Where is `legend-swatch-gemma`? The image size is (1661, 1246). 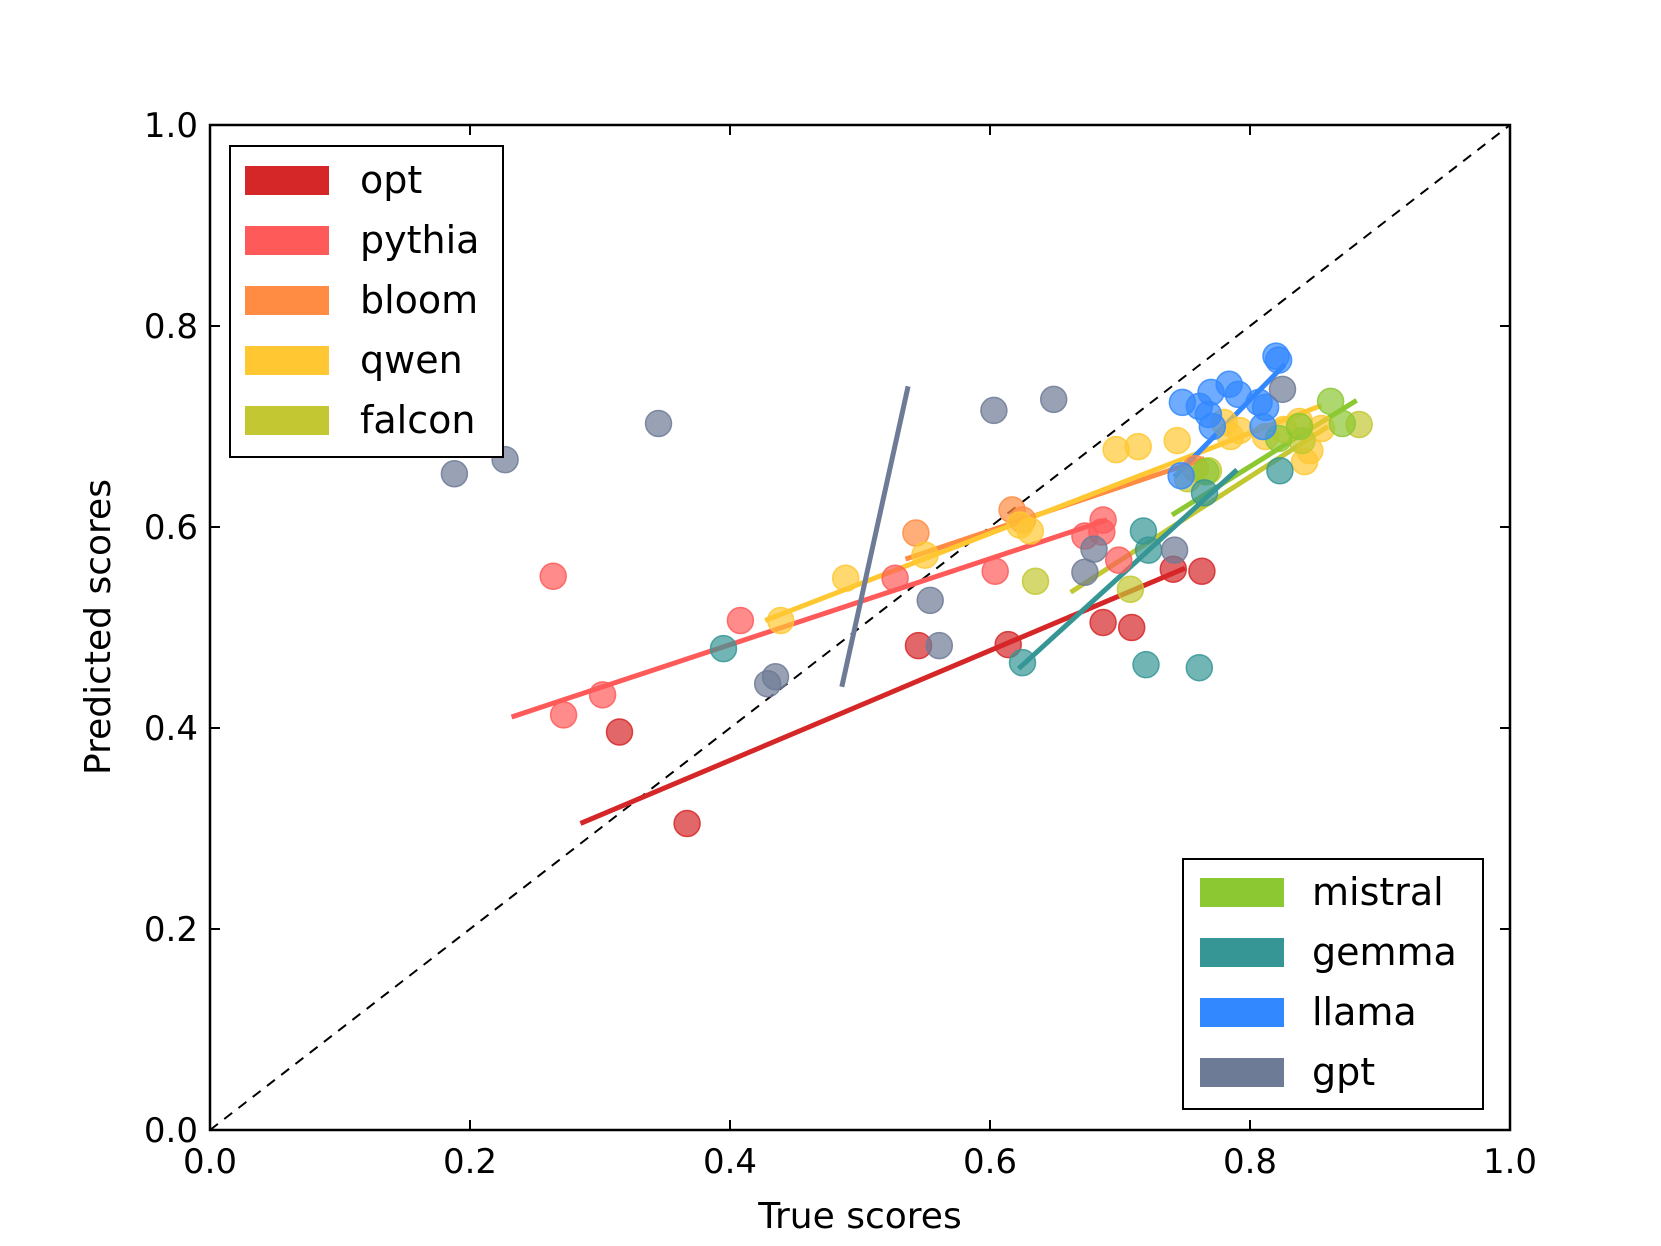
legend-swatch-gemma is located at coordinates (1242, 952).